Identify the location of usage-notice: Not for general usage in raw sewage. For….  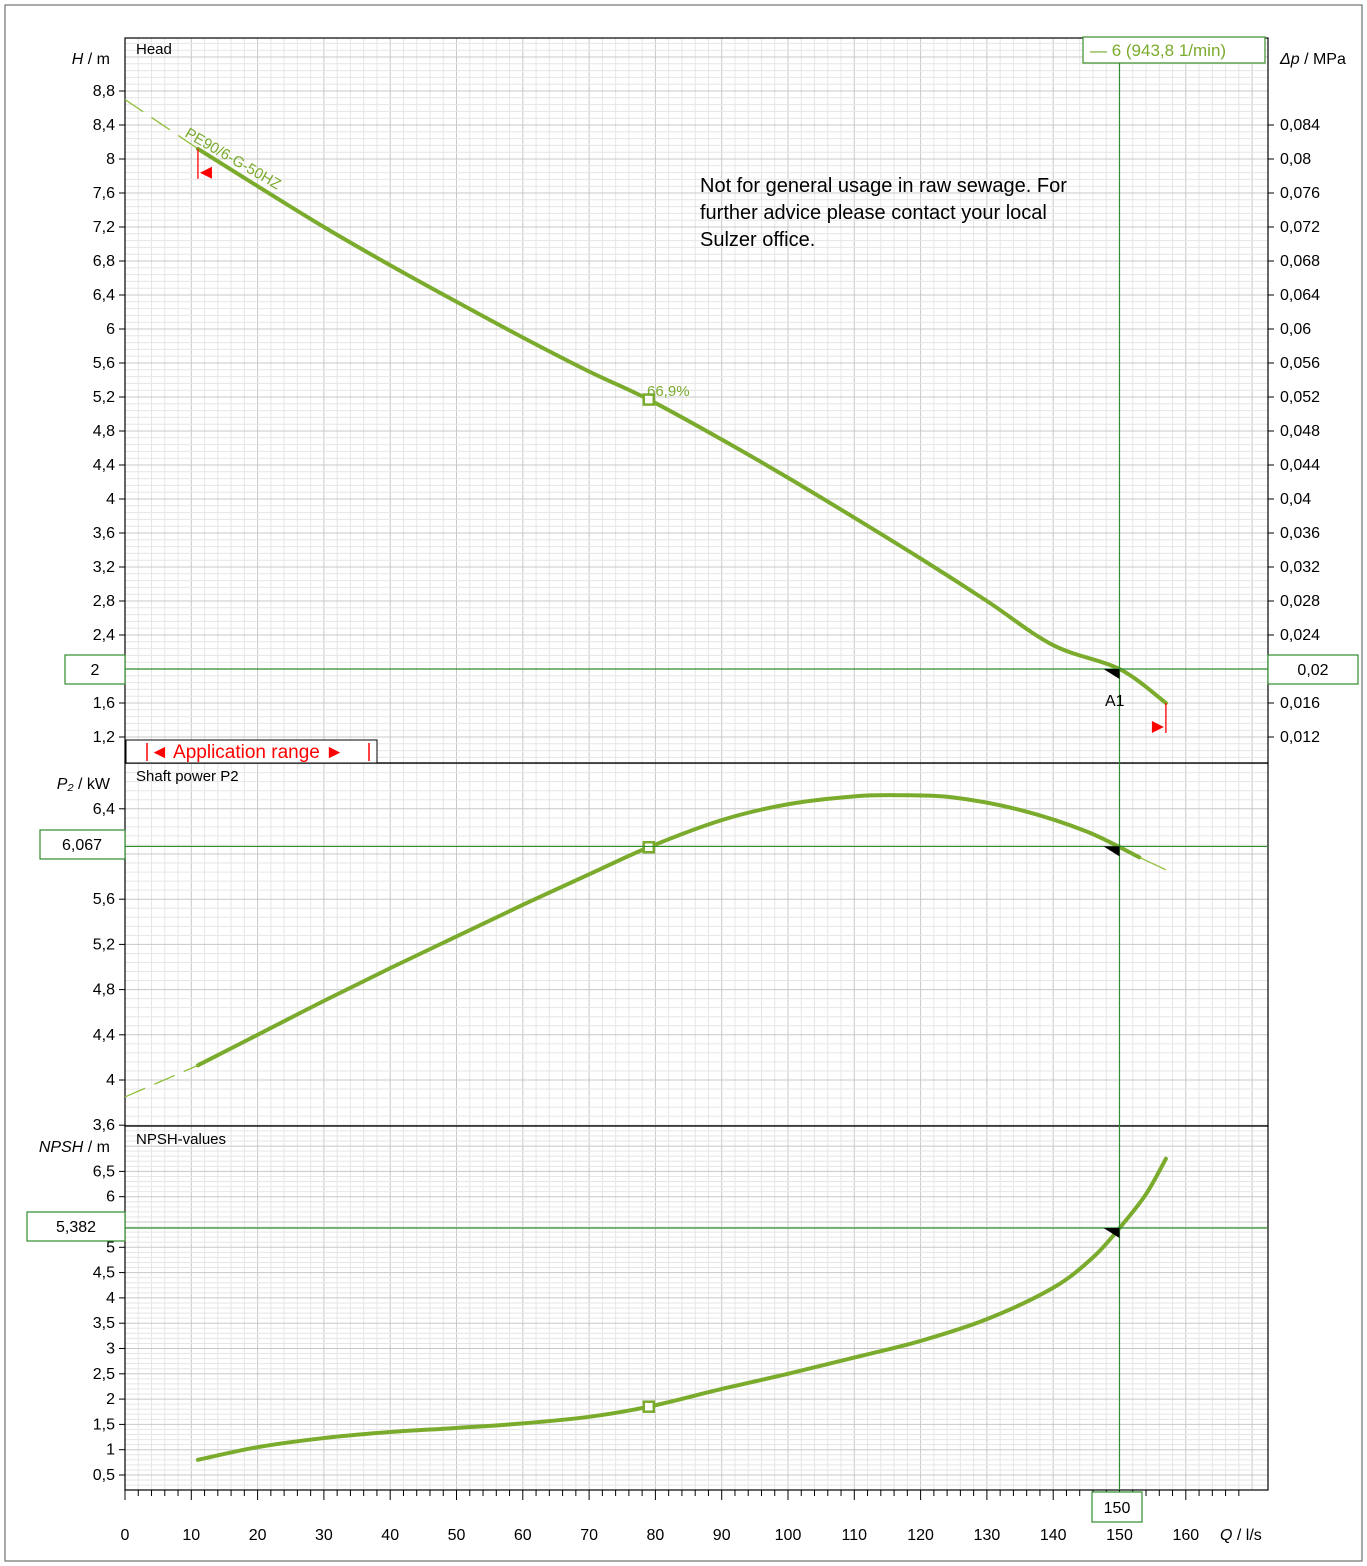
(886, 213).